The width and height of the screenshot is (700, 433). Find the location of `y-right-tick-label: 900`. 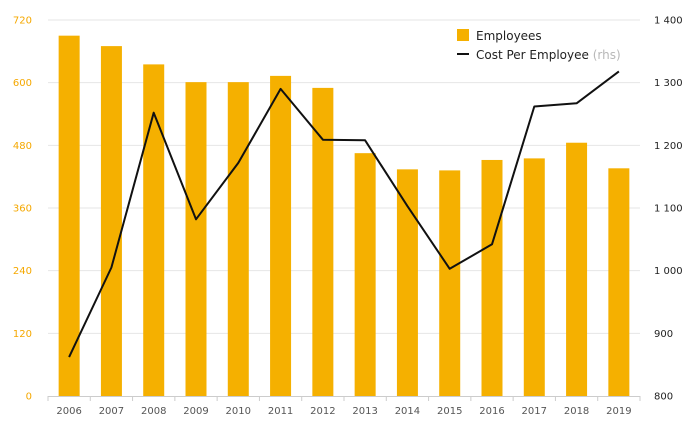

y-right-tick-label: 900 is located at coordinates (663, 334).